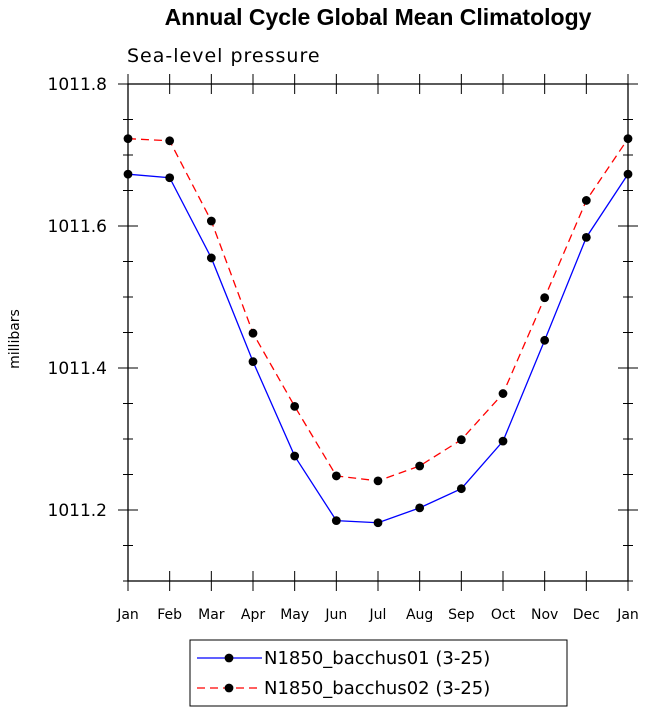  Describe the element at coordinates (77, 298) in the screenshot. I see `y-tick-labels: 1011.2 1011.4 1011.6 1011.8` at that location.